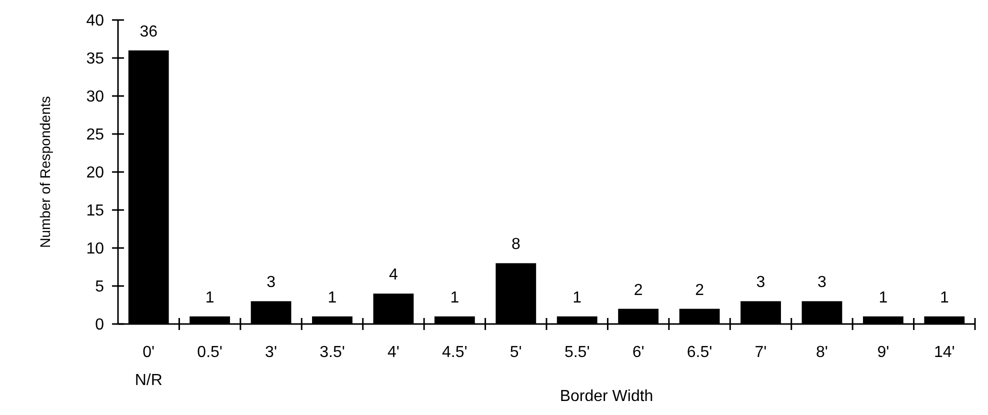  I want to click on y-axis-title: Number of Respondents, so click(45, 172).